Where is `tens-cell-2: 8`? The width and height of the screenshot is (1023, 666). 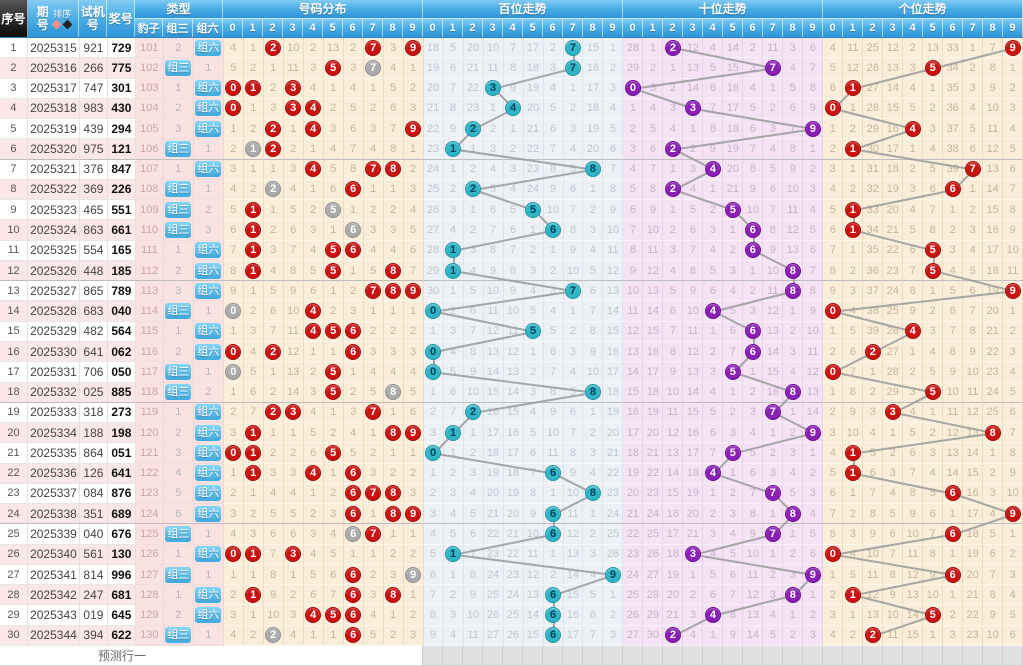 tens-cell-2: 8 is located at coordinates (673, 352).